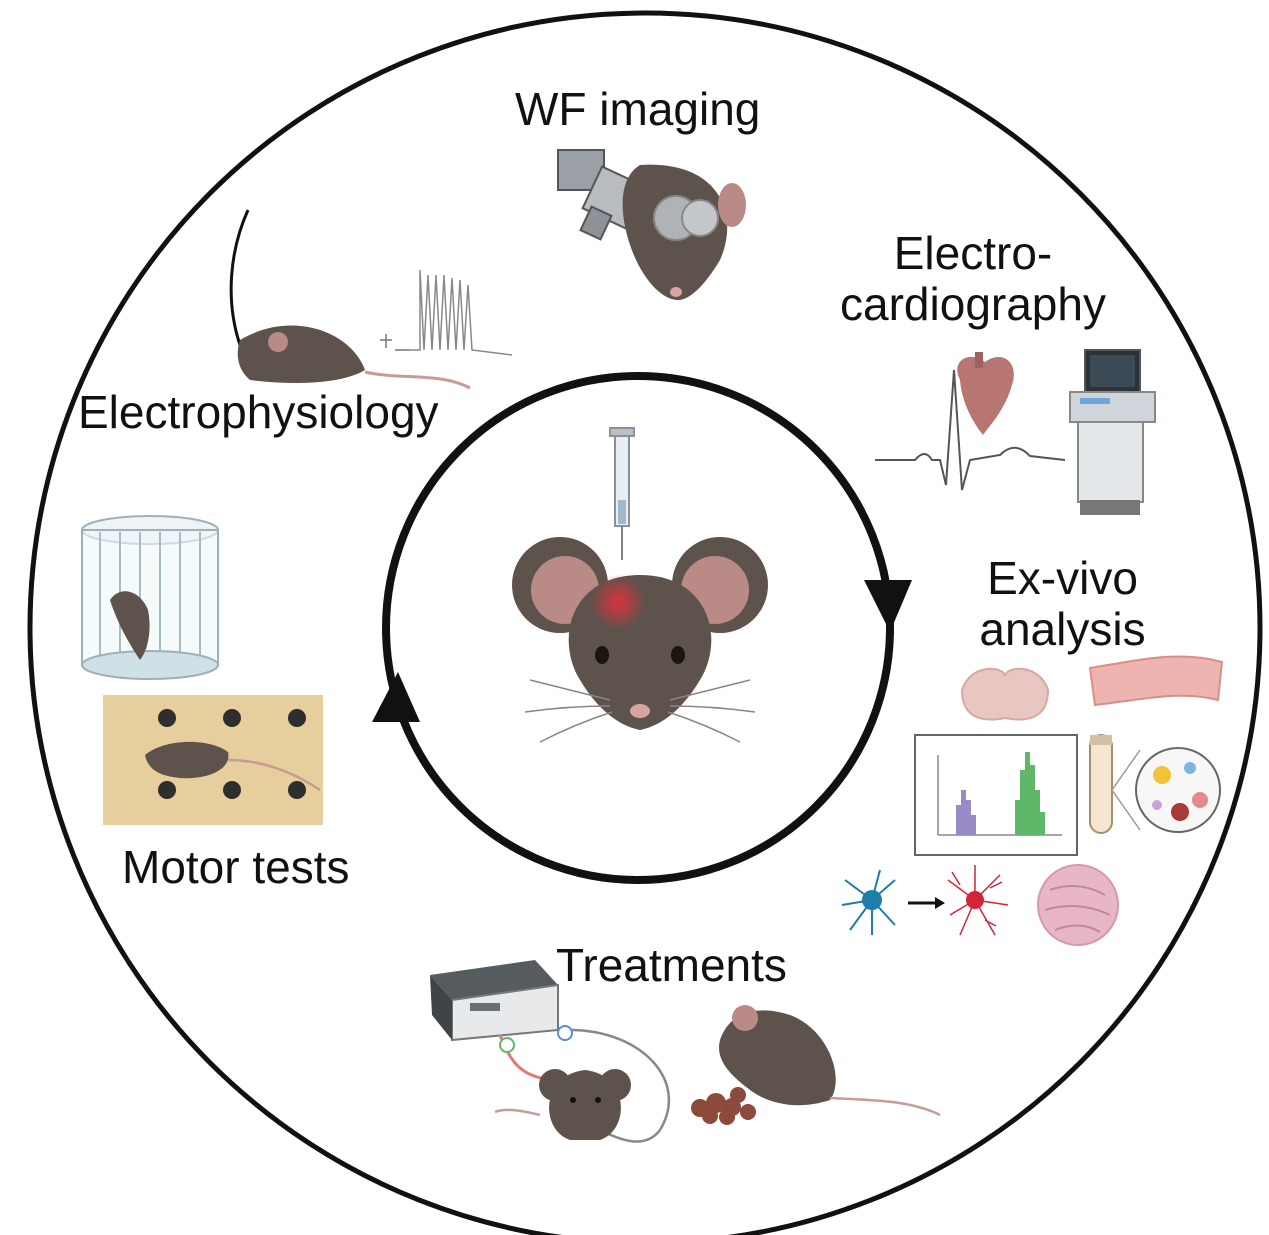  What do you see at coordinates (925, 900) in the screenshot?
I see `microglia-icon` at bounding box center [925, 900].